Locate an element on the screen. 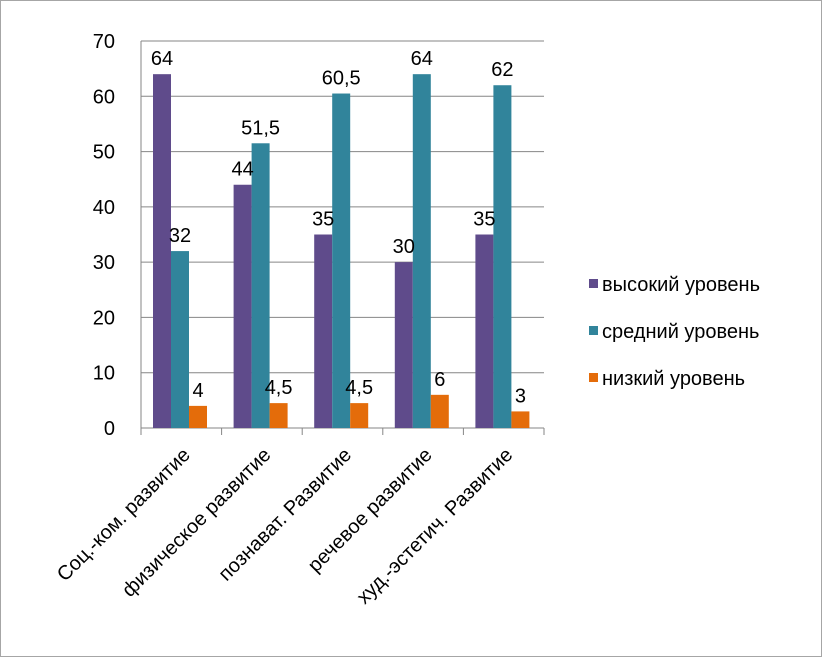 The width and height of the screenshot is (822, 661). y-tick-label: 10 is located at coordinates (104, 374).